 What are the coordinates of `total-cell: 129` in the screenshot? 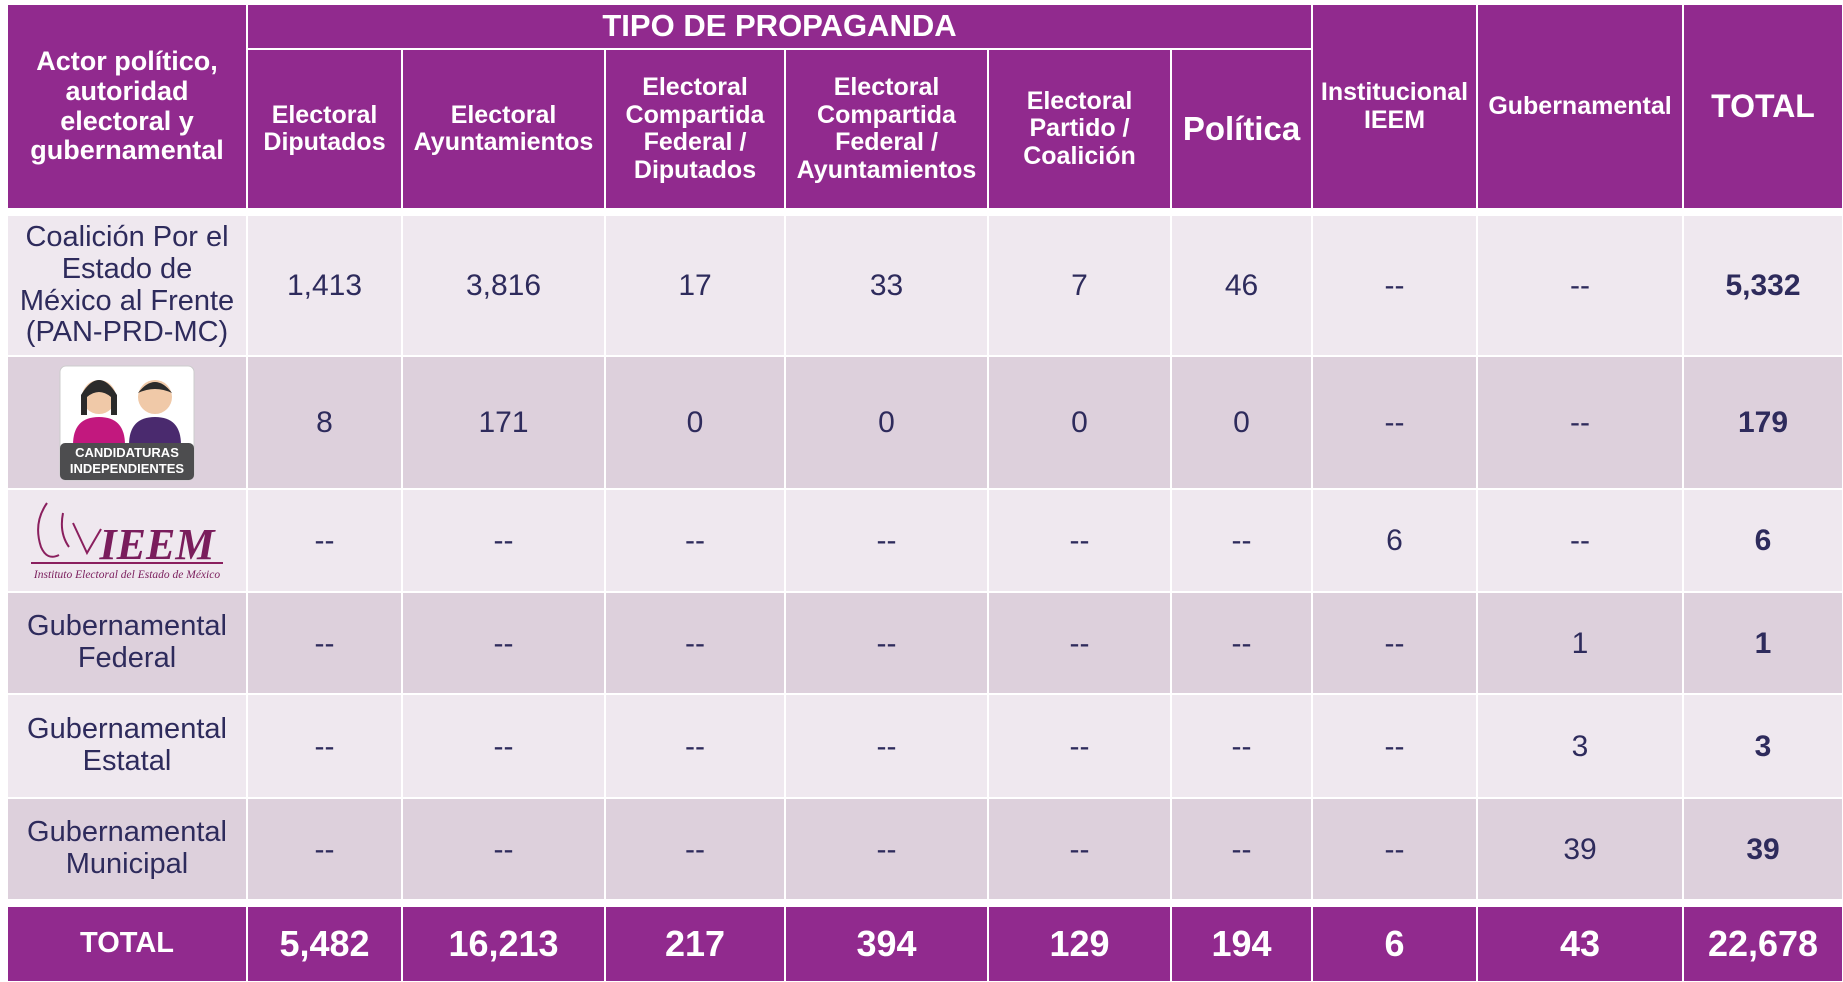 It's located at (1079, 944).